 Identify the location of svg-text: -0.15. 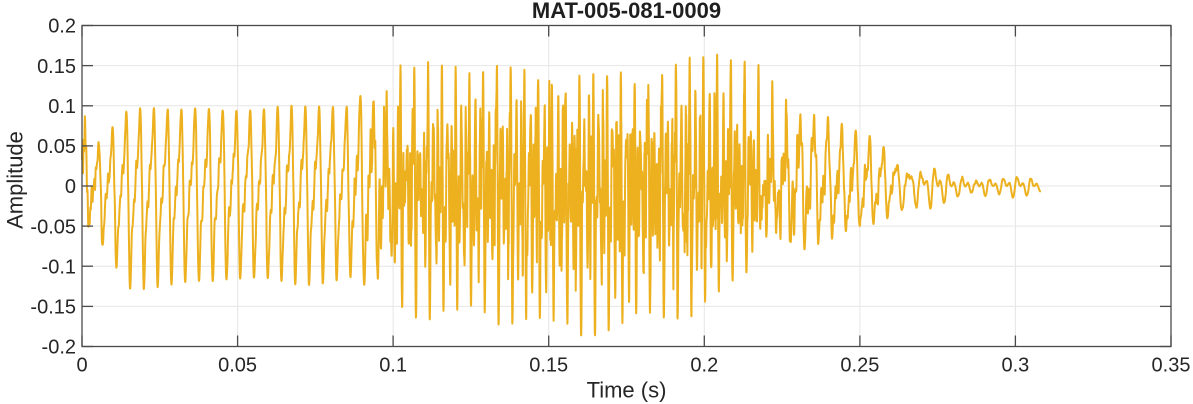
(53, 308).